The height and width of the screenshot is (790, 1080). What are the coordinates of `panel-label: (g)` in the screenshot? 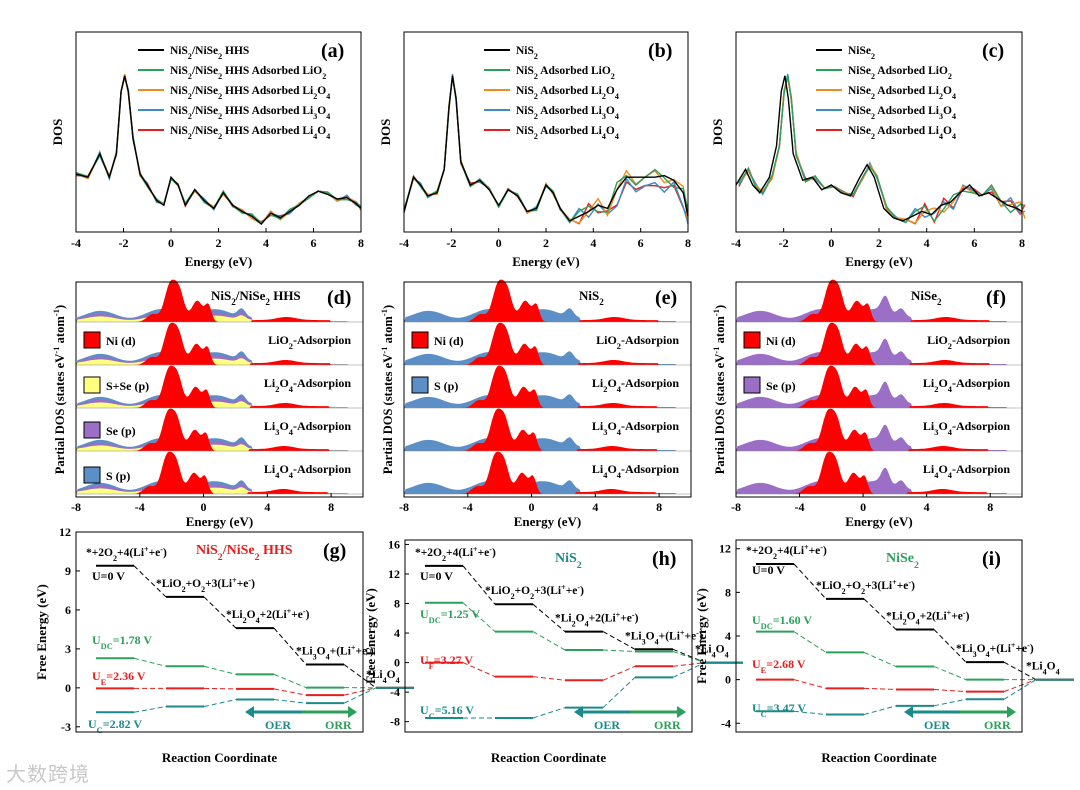 It's located at (334, 551).